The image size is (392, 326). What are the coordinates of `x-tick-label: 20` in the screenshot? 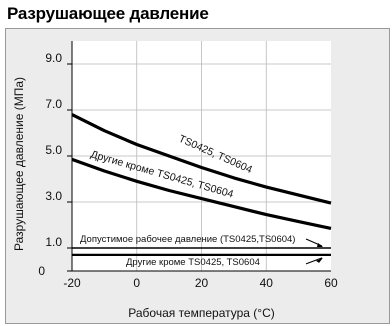 It's located at (202, 283).